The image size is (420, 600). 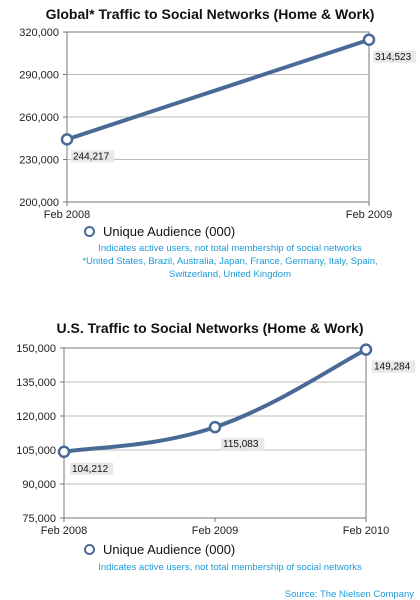 What do you see at coordinates (36, 349) in the screenshot?
I see `y-tick-label: 150,000` at bounding box center [36, 349].